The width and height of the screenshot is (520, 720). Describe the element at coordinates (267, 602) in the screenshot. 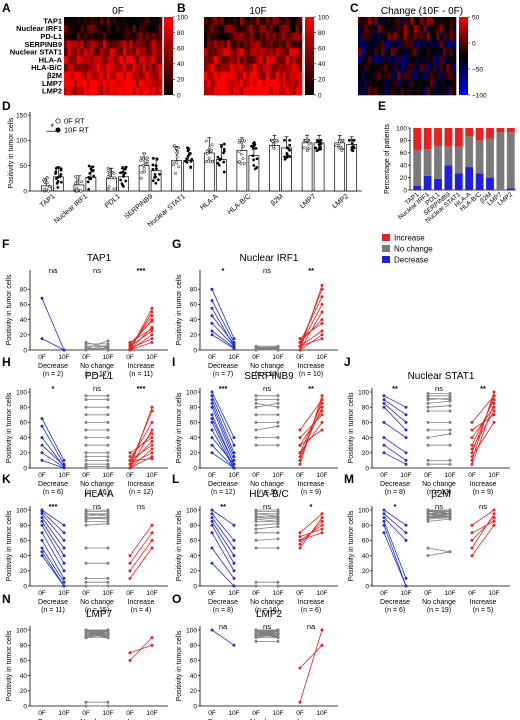

I see `group-name: No change` at that location.